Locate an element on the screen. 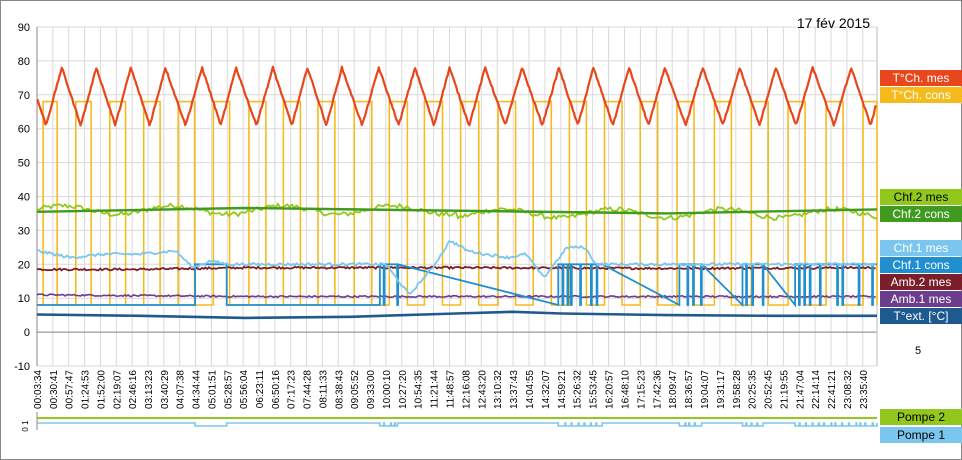 The height and width of the screenshot is (460, 962). x-tick-label: 05:56:04 is located at coordinates (244, 389).